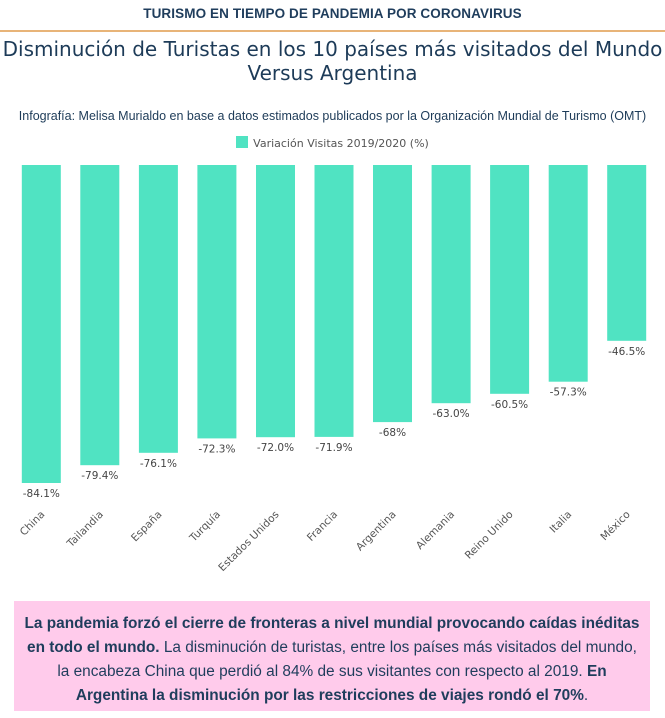 The height and width of the screenshot is (718, 665). I want to click on bar-alemania, so click(451, 284).